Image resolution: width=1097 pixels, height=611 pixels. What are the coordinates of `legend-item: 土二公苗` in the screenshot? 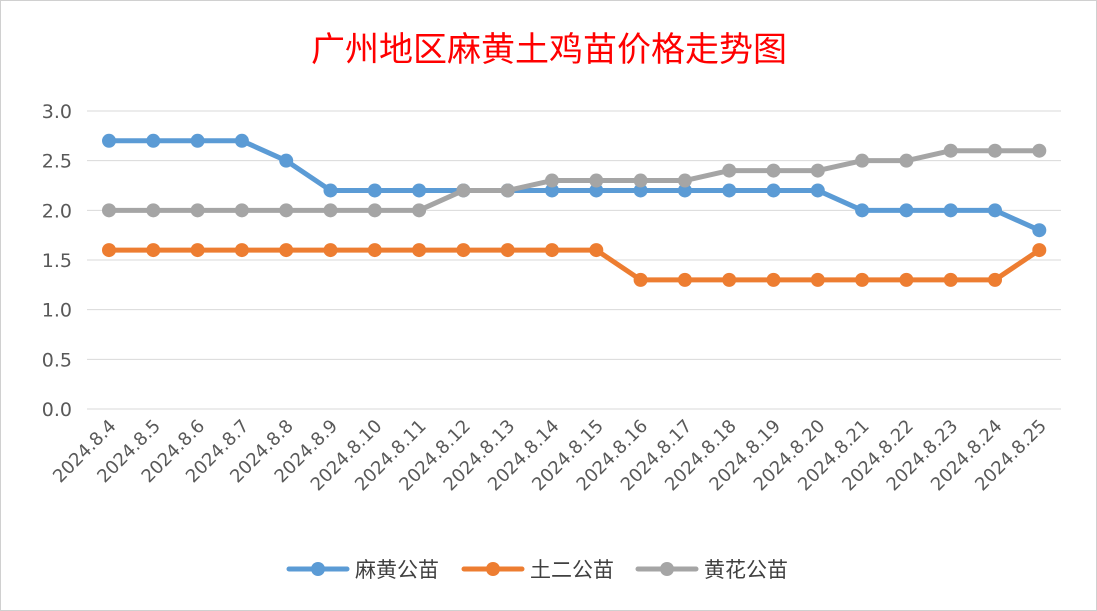 It's located at (537, 570).